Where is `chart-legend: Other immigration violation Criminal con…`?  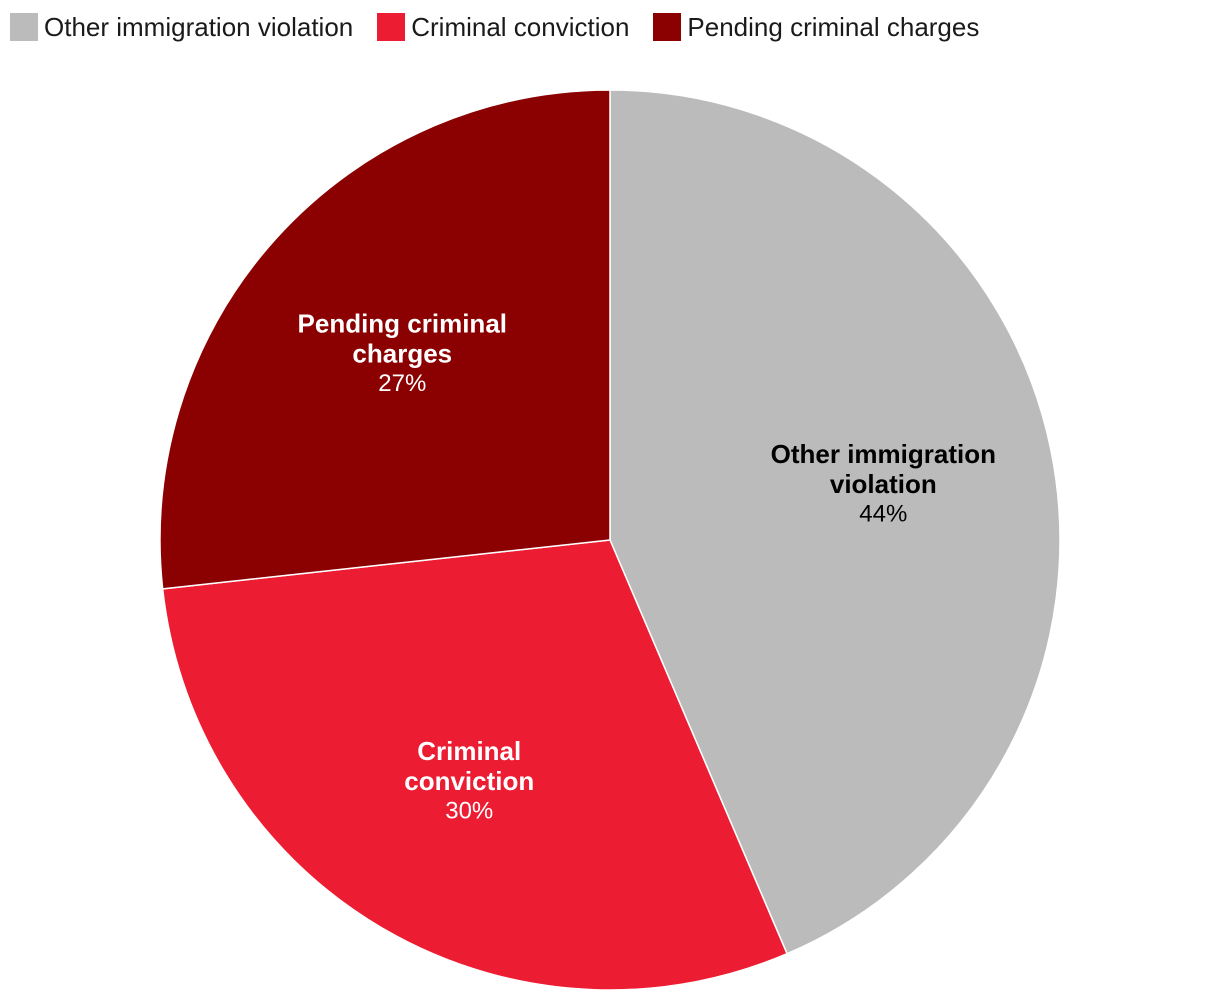
chart-legend: Other immigration violation Criminal con… is located at coordinates (506, 27).